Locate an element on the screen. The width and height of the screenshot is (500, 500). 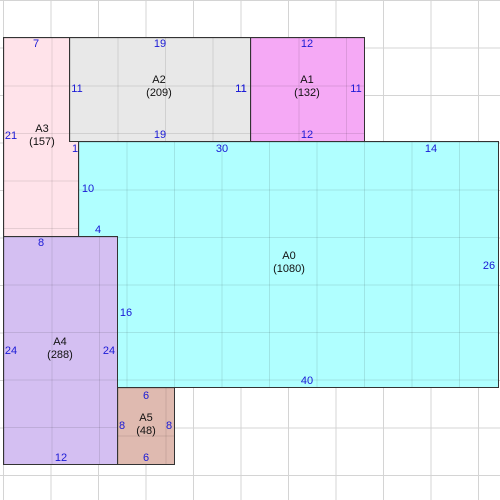
room-a3-id: A3 is located at coordinates (42, 129).